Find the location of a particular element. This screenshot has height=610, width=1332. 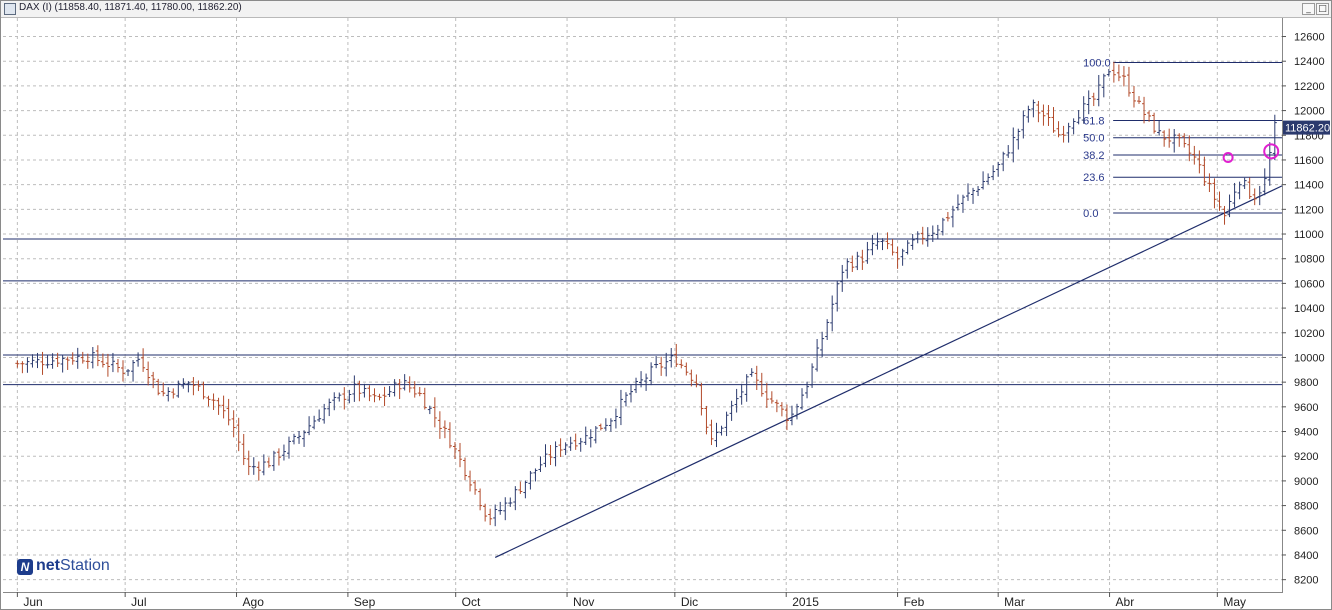

x-tick-label: Mar is located at coordinates (1014, 602).